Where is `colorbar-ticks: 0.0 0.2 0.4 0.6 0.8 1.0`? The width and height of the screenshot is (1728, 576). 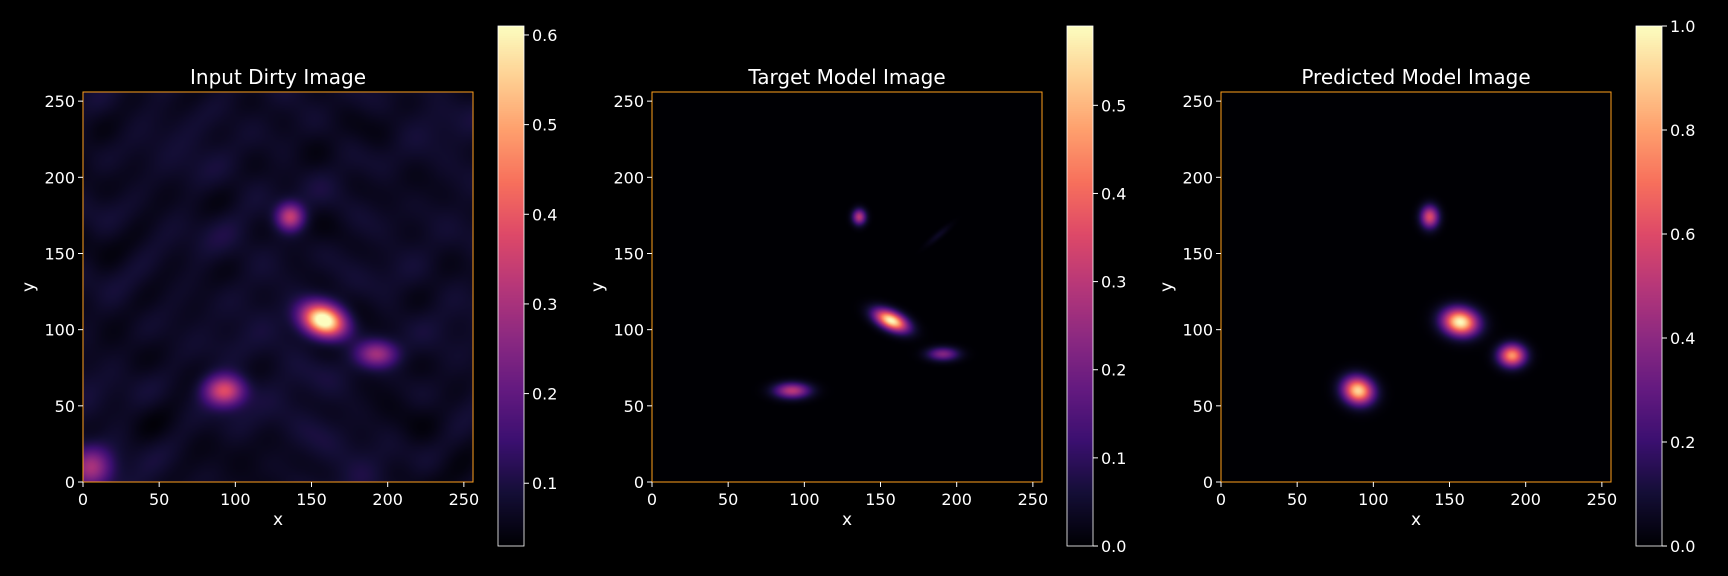
colorbar-ticks: 0.0 0.2 0.4 0.6 0.8 1.0 is located at coordinates (1678, 286).